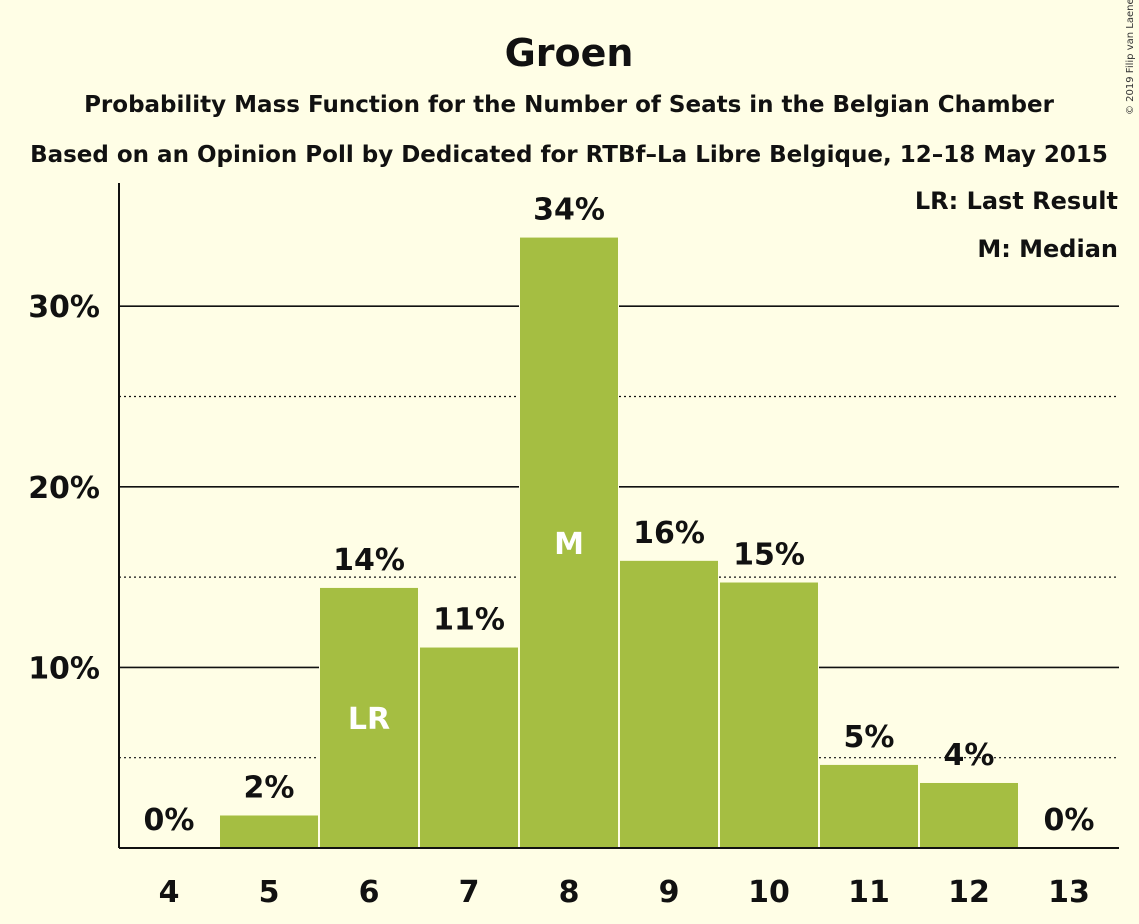  I want to click on x-tick-label: 9, so click(669, 892).